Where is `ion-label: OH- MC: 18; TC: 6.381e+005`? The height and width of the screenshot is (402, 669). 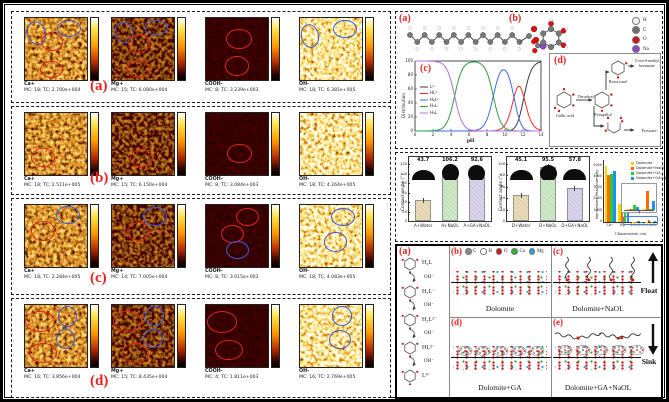 ion-label: OH- MC: 18; TC: 6.381e+005 is located at coordinates (327, 88).